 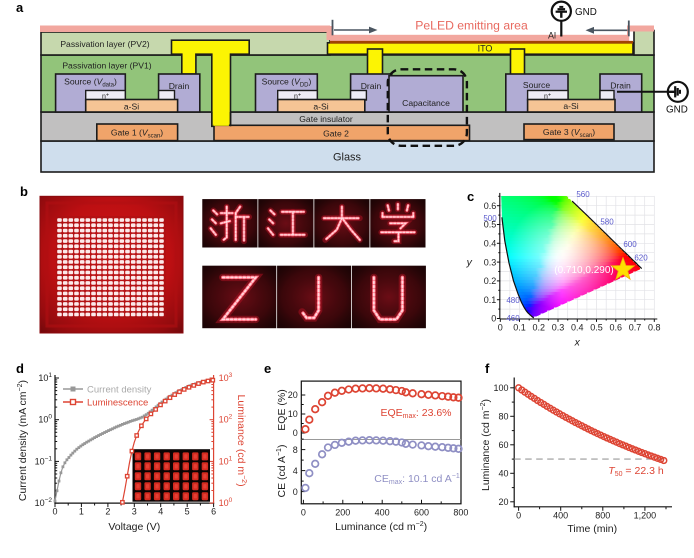 I want to click on svg-text: Capacitance, so click(x=426, y=103).